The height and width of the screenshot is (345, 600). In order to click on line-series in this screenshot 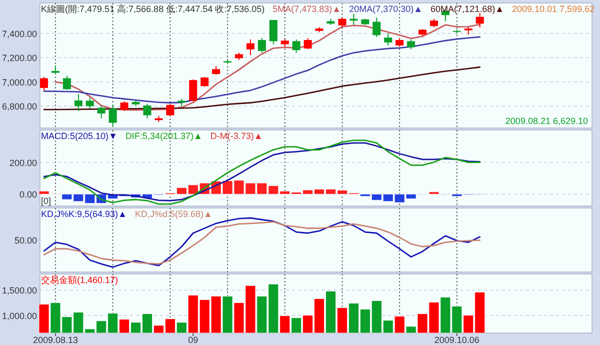, I will do `click(262, 70)`.